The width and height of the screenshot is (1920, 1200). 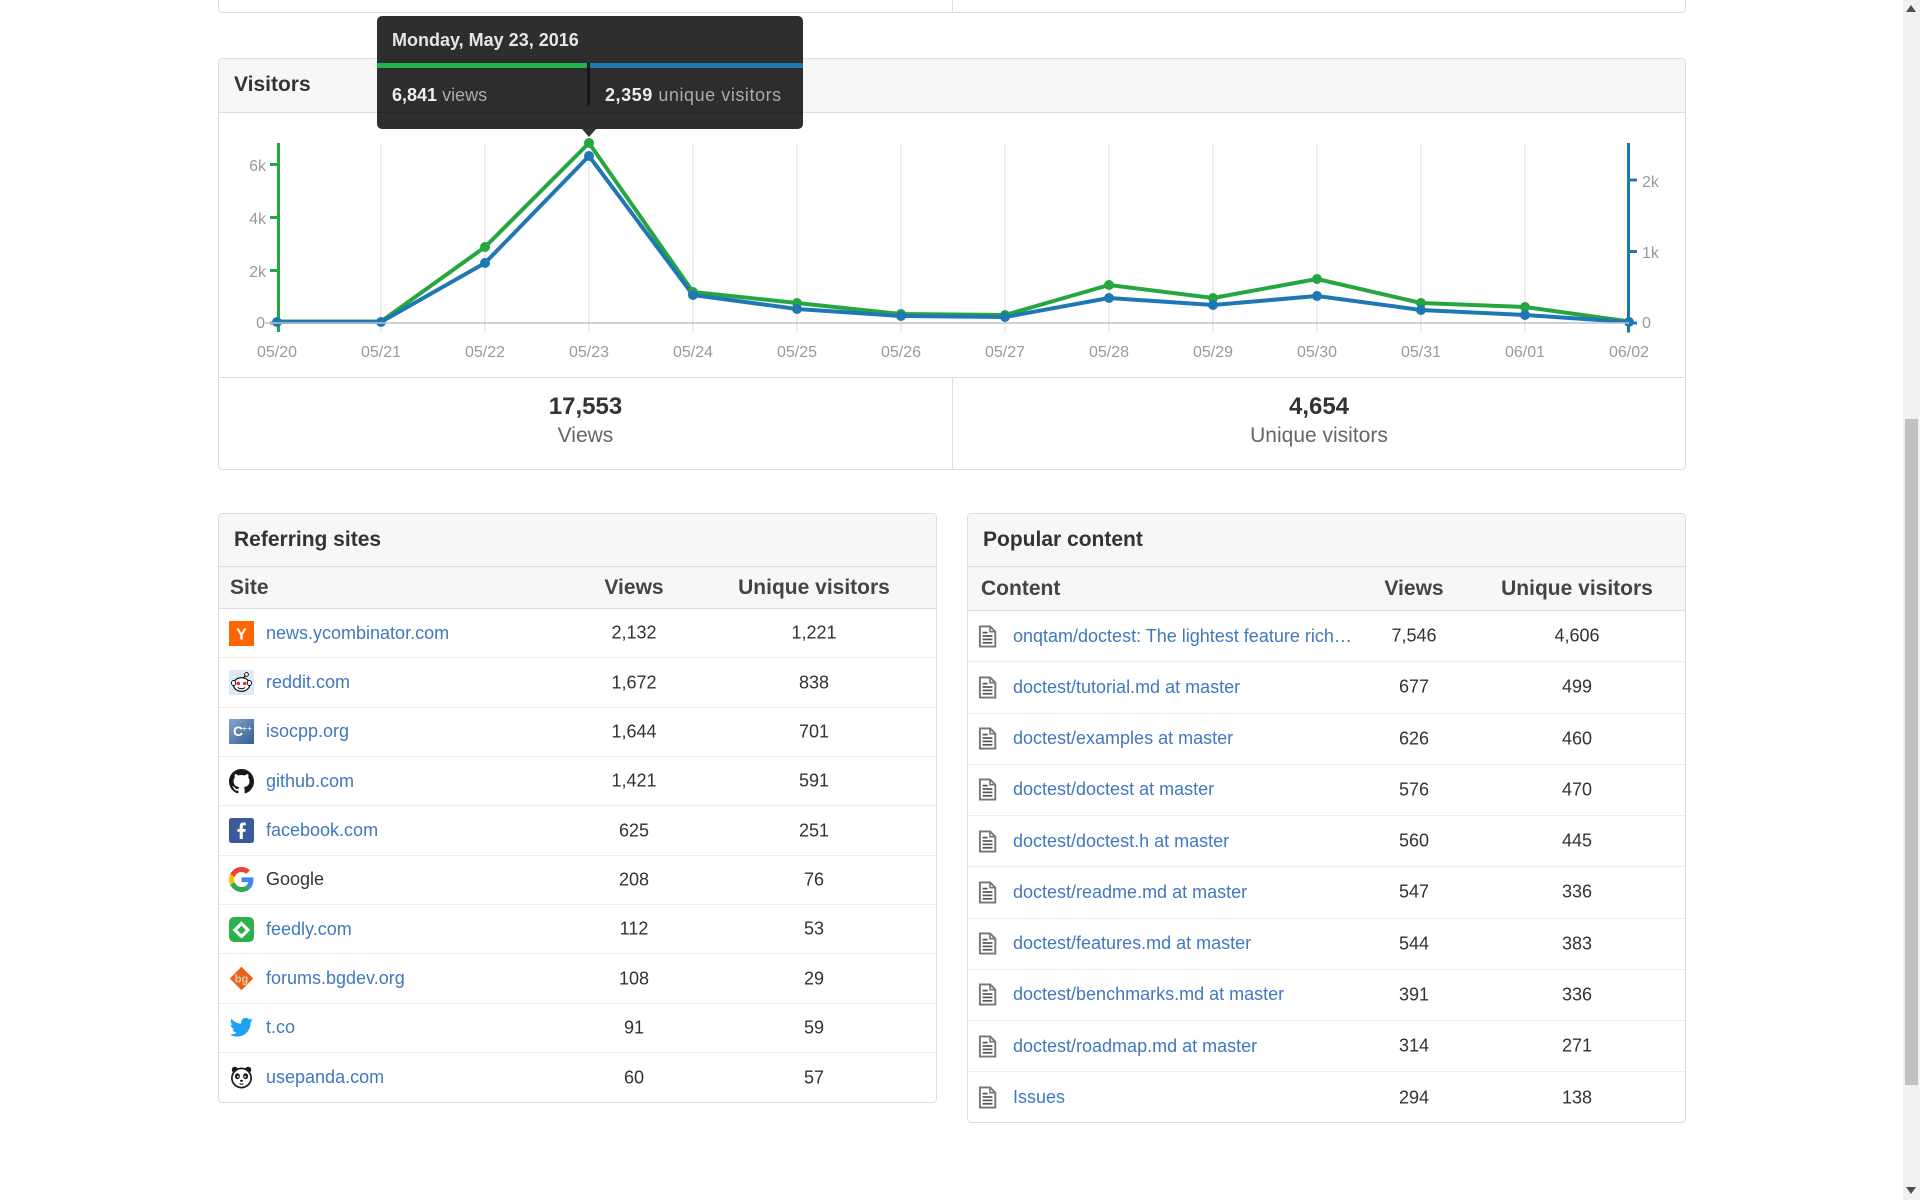 I want to click on svg-text: 05/23, so click(x=589, y=352).